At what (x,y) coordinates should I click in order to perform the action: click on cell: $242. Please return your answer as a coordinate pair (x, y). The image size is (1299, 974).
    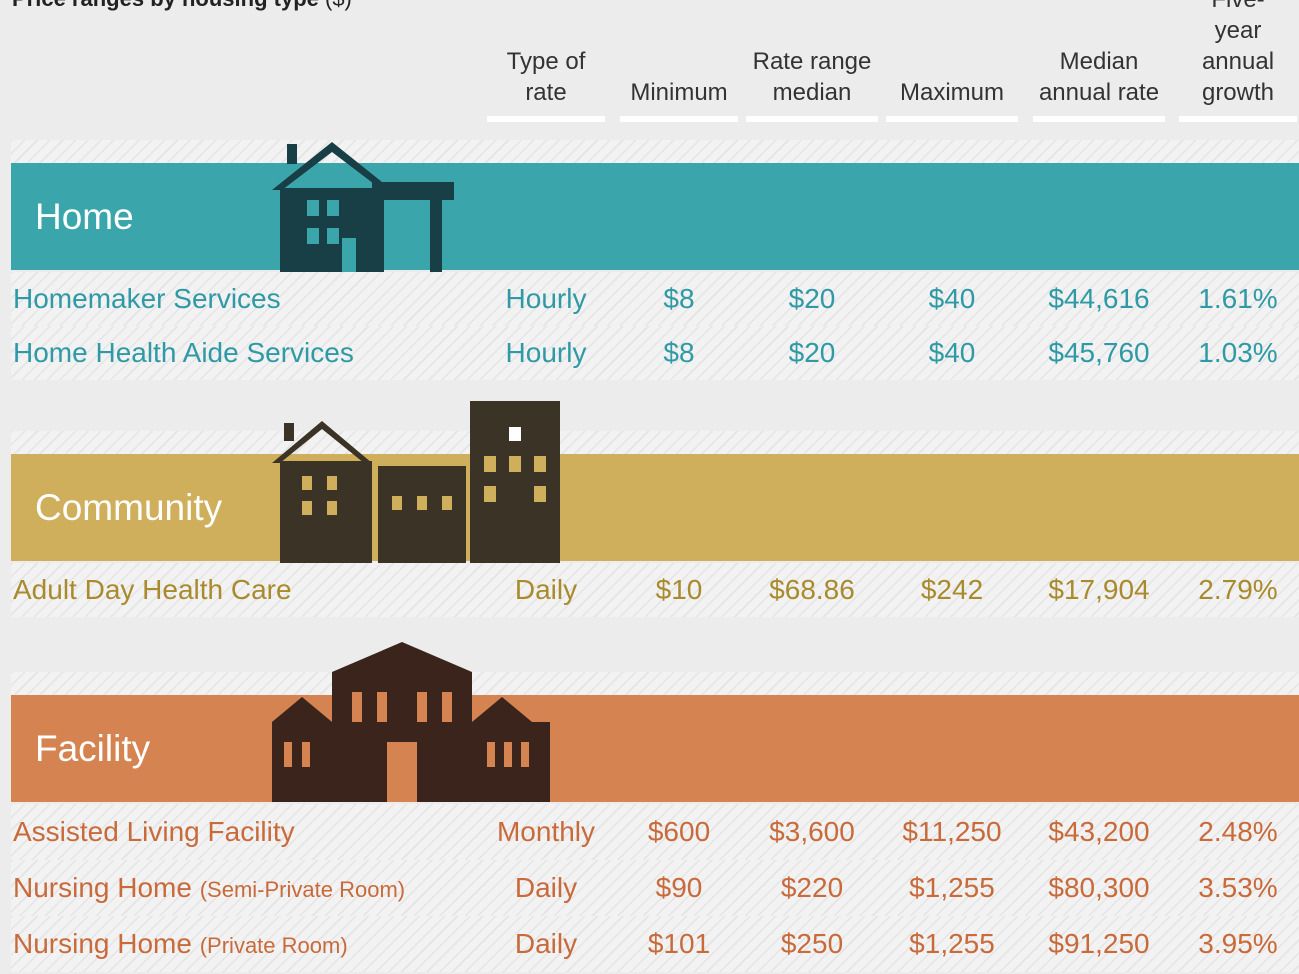
    Looking at the image, I should click on (952, 589).